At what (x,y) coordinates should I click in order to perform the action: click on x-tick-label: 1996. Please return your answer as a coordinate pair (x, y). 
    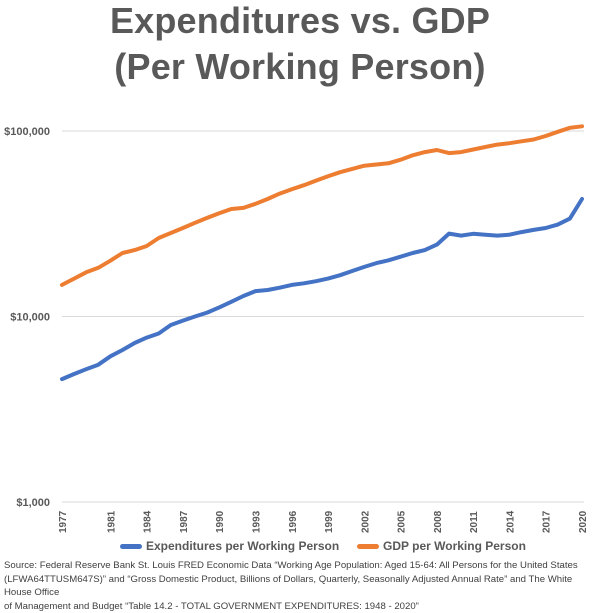
    Looking at the image, I should click on (293, 521).